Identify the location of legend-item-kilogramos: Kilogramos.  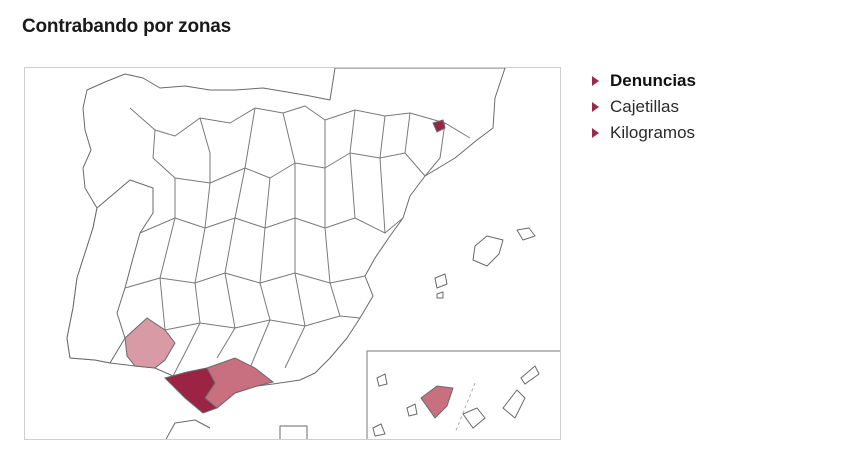
(644, 133).